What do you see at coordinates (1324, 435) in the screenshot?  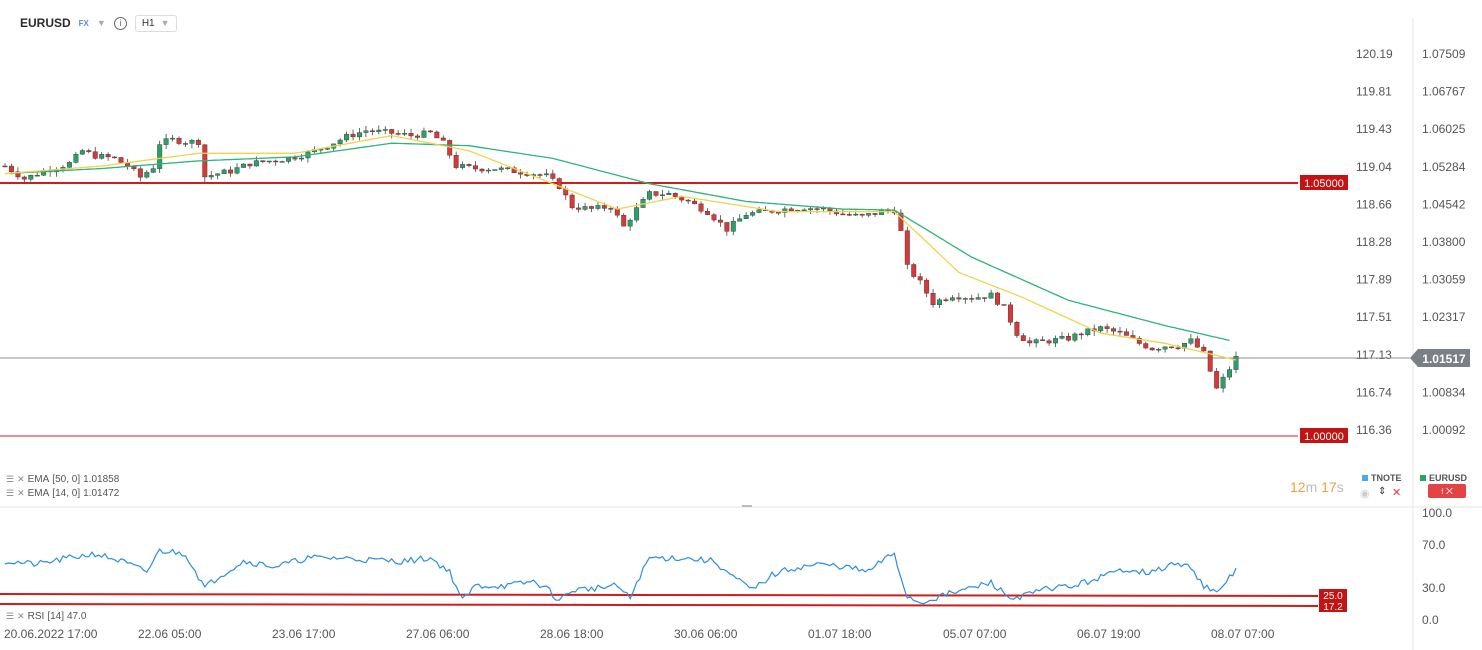 I see `level-tag-lower` at bounding box center [1324, 435].